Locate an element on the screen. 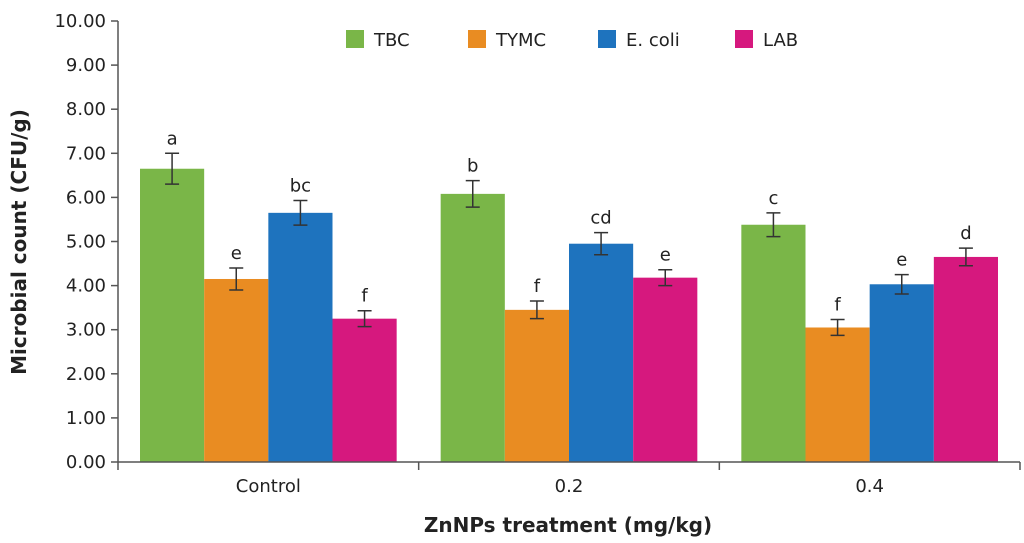  x-tick-label: 0.4 is located at coordinates (869, 486).